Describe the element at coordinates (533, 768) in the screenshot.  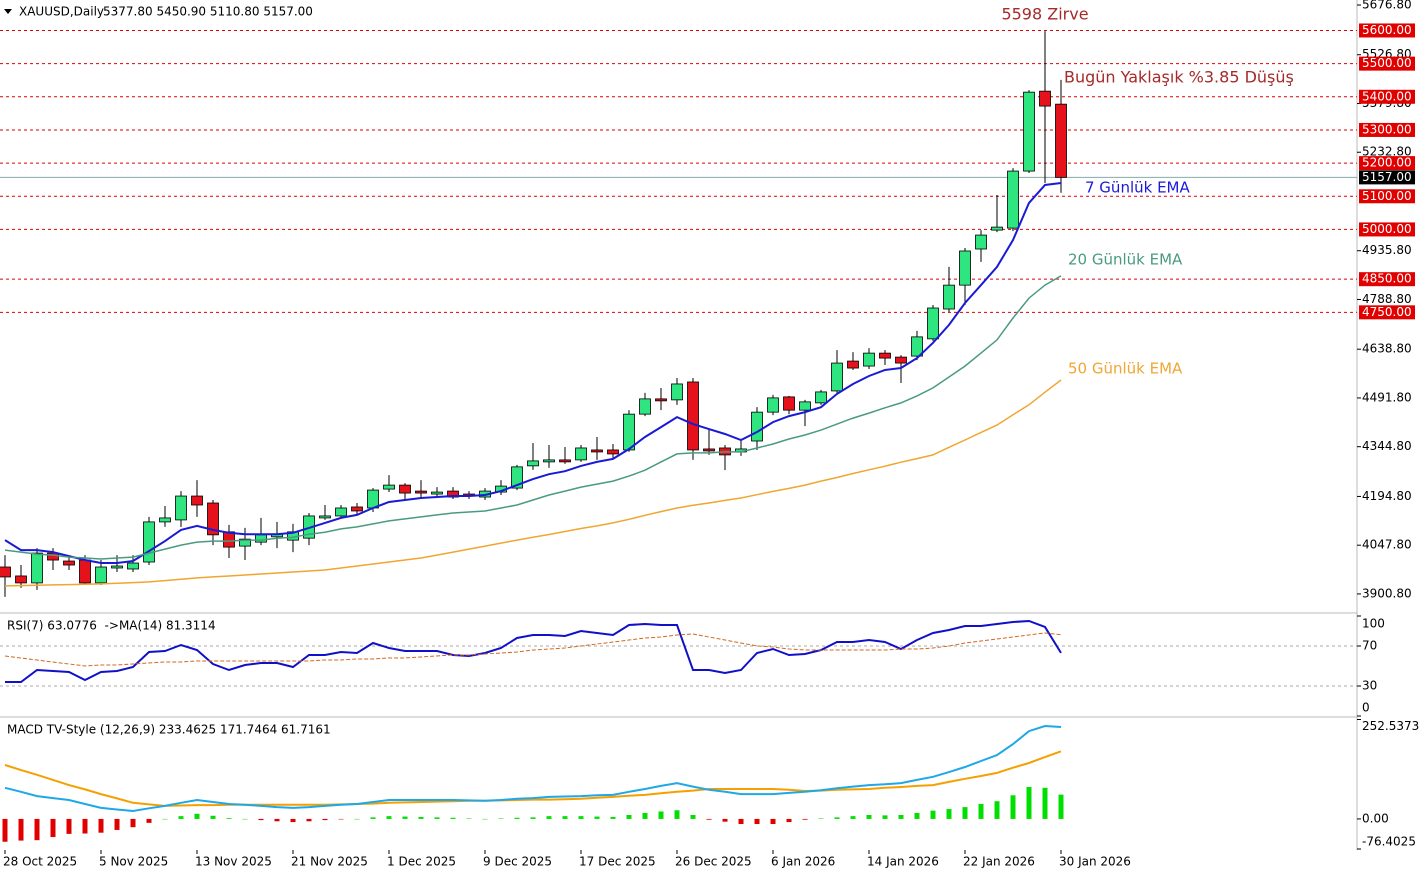
I see `macd-line` at that location.